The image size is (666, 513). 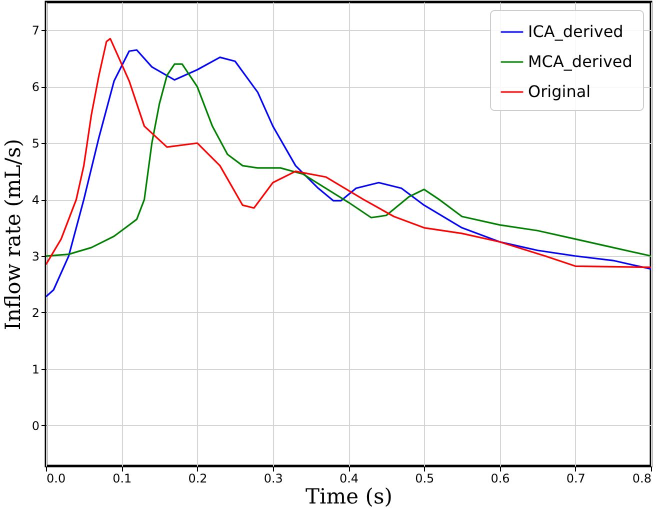 I want to click on y-tick-label: 1, so click(x=36, y=369).